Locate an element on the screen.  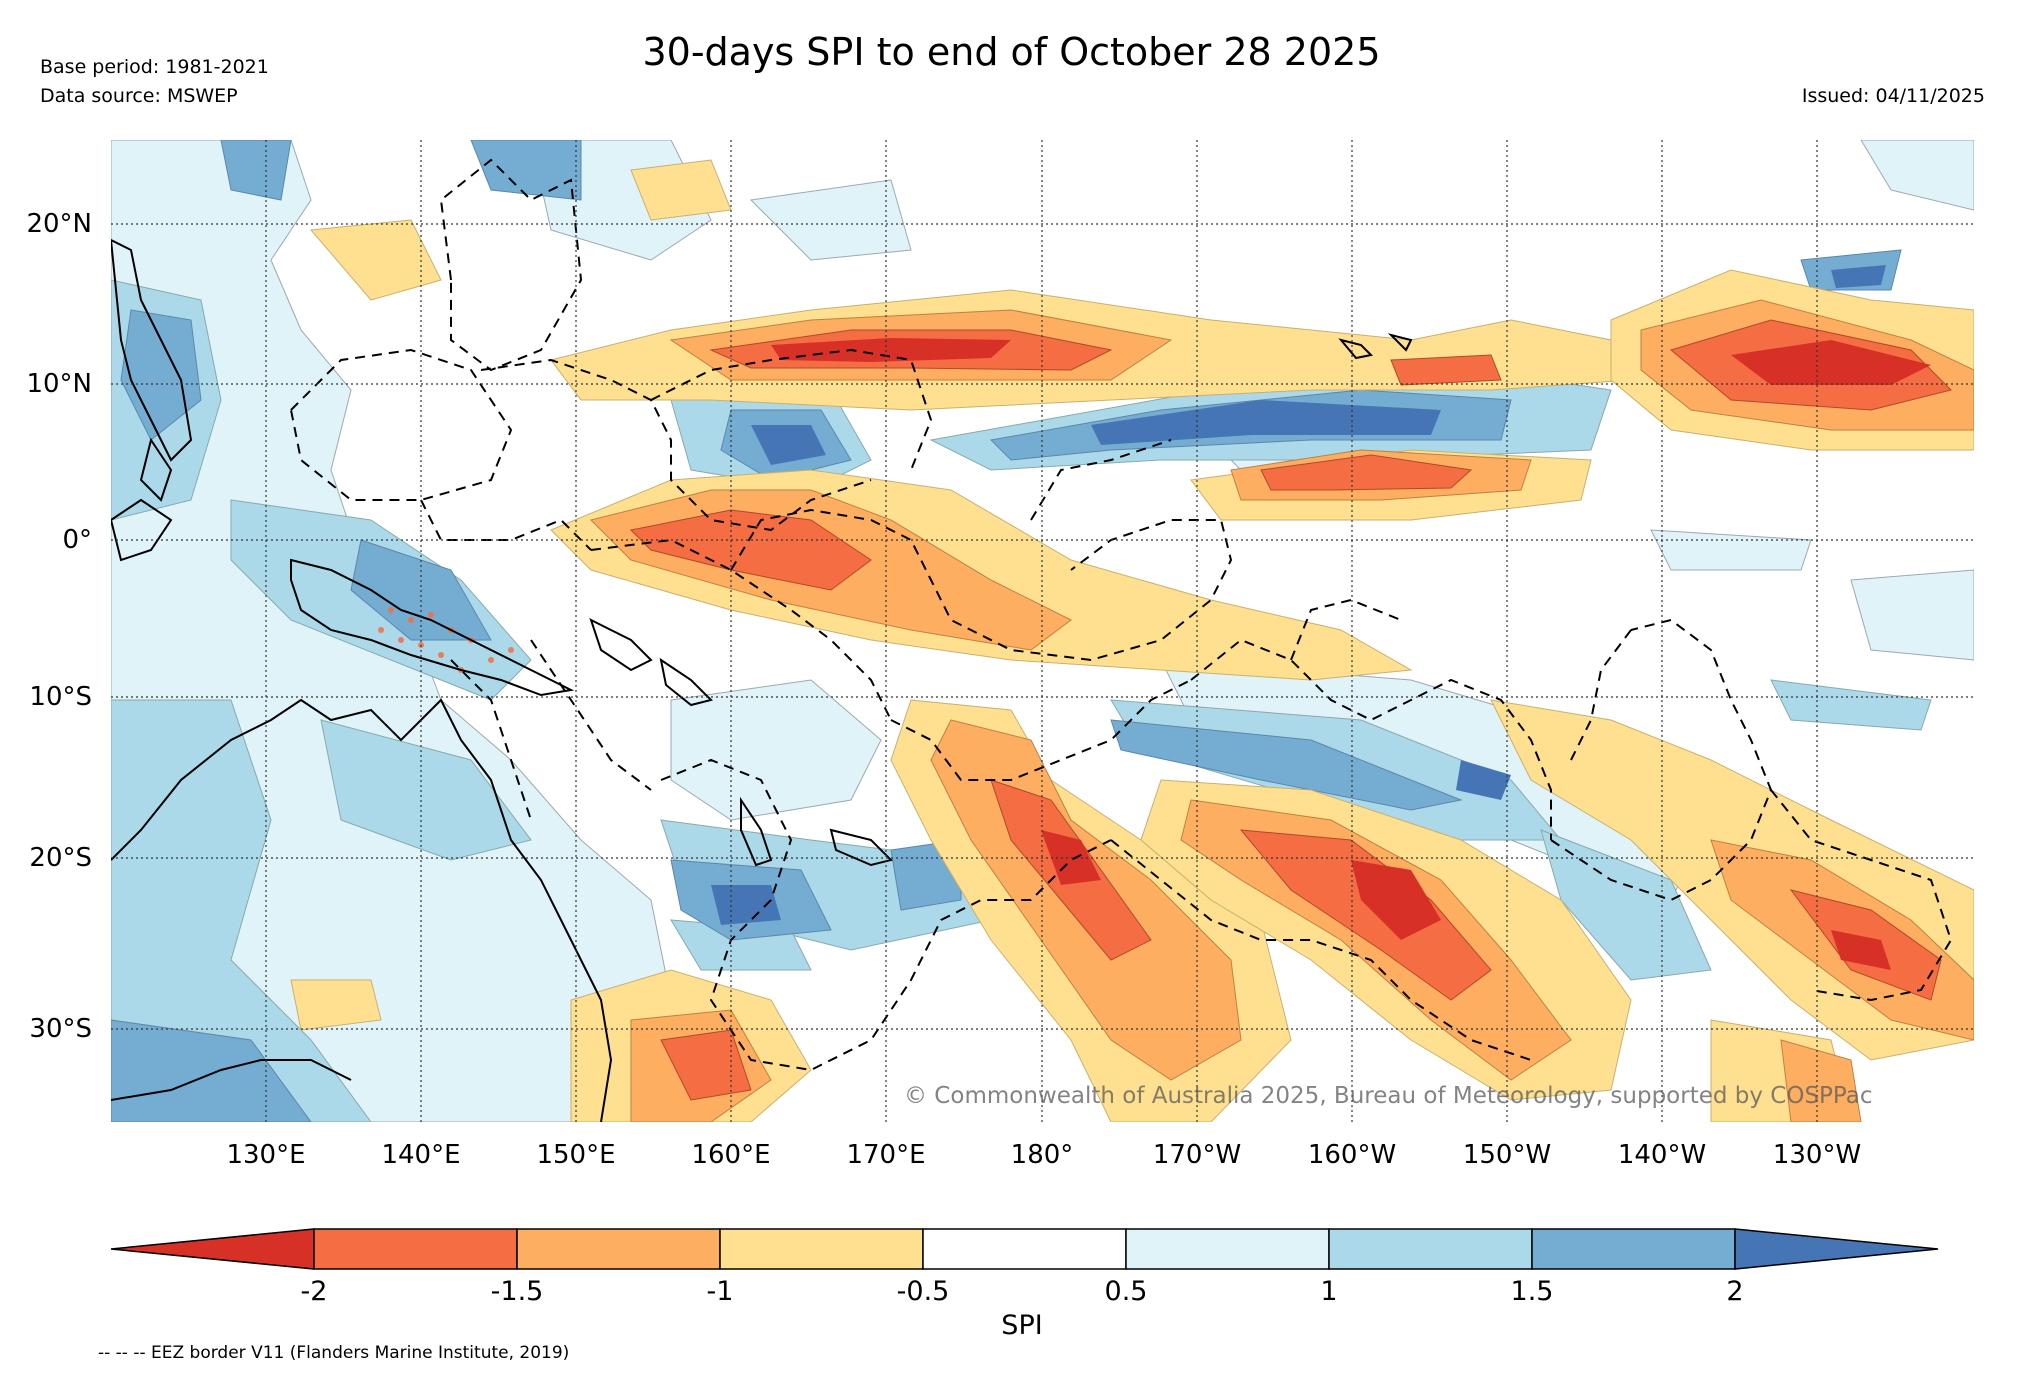
colorbar-segment-extreme-wet is located at coordinates (1836, 1249).